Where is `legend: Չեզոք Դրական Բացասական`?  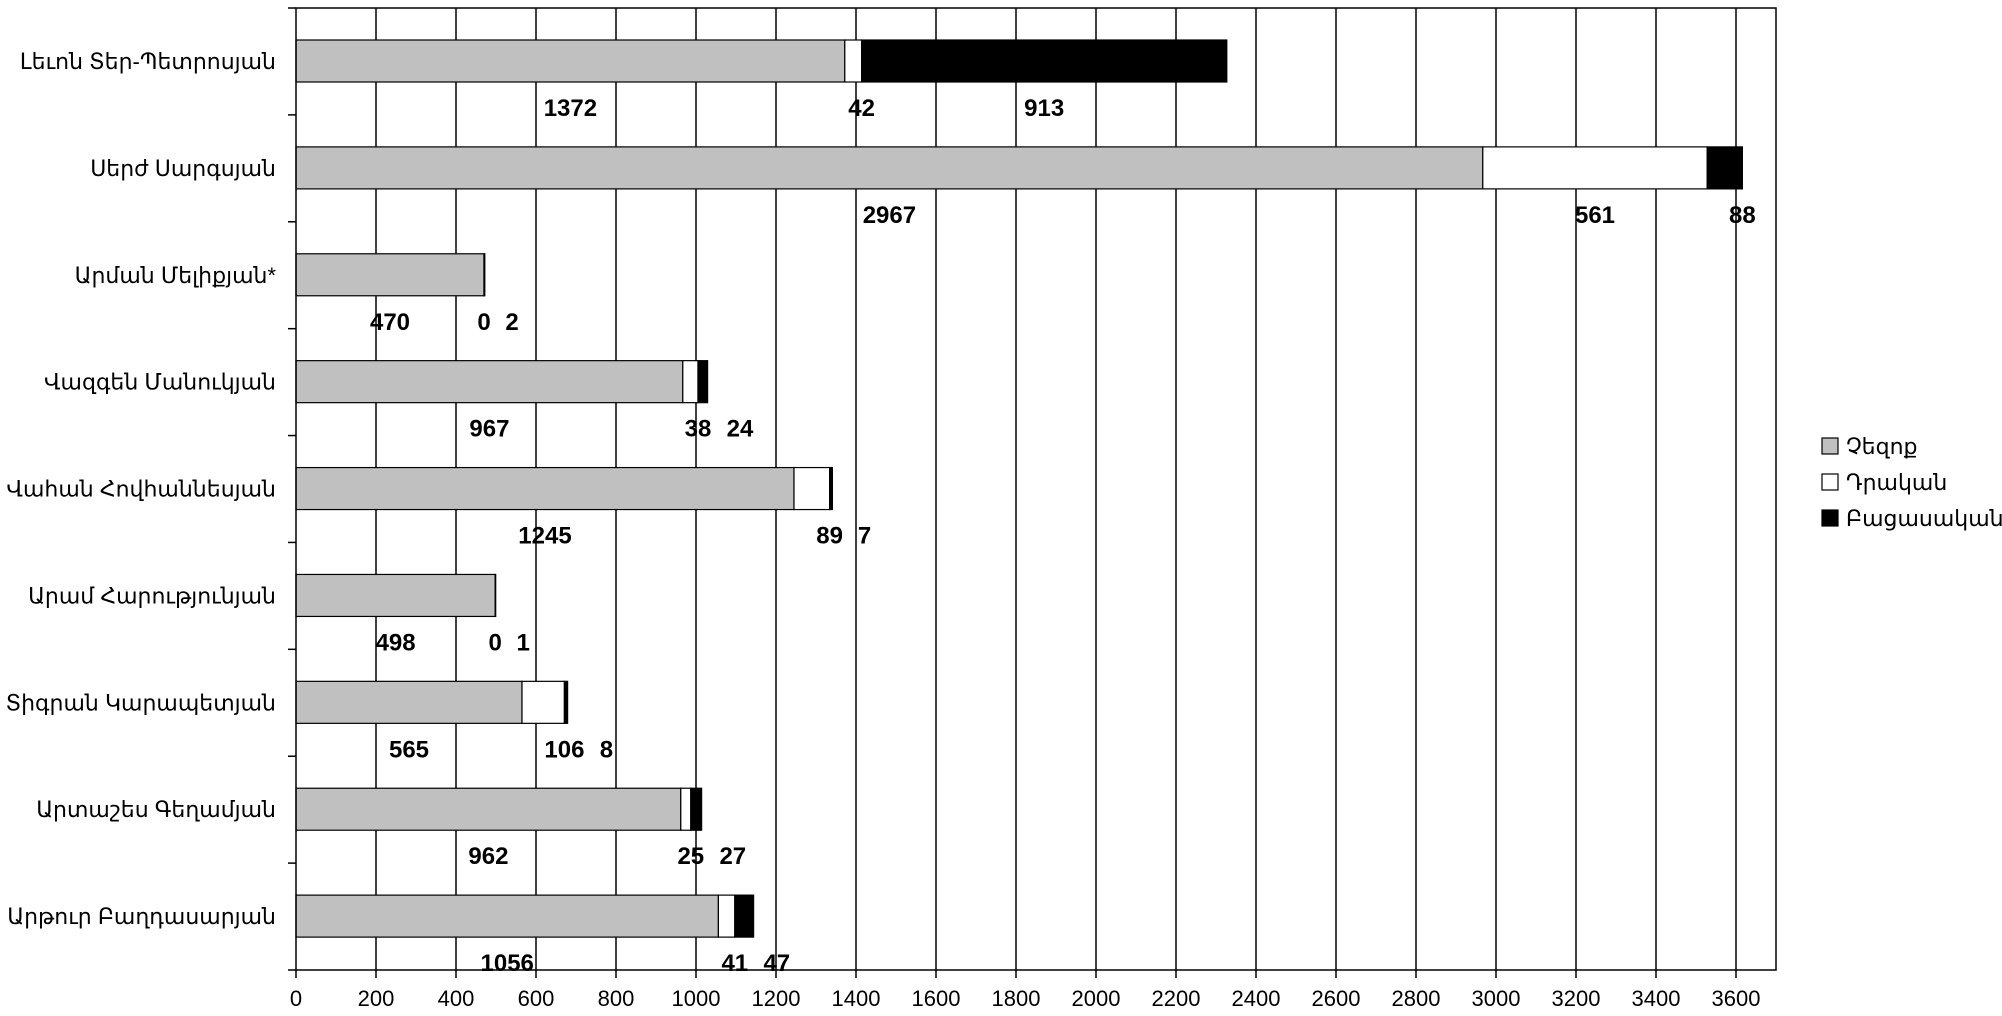
legend: Չեզոք Դրական Բացասական is located at coordinates (1911, 482).